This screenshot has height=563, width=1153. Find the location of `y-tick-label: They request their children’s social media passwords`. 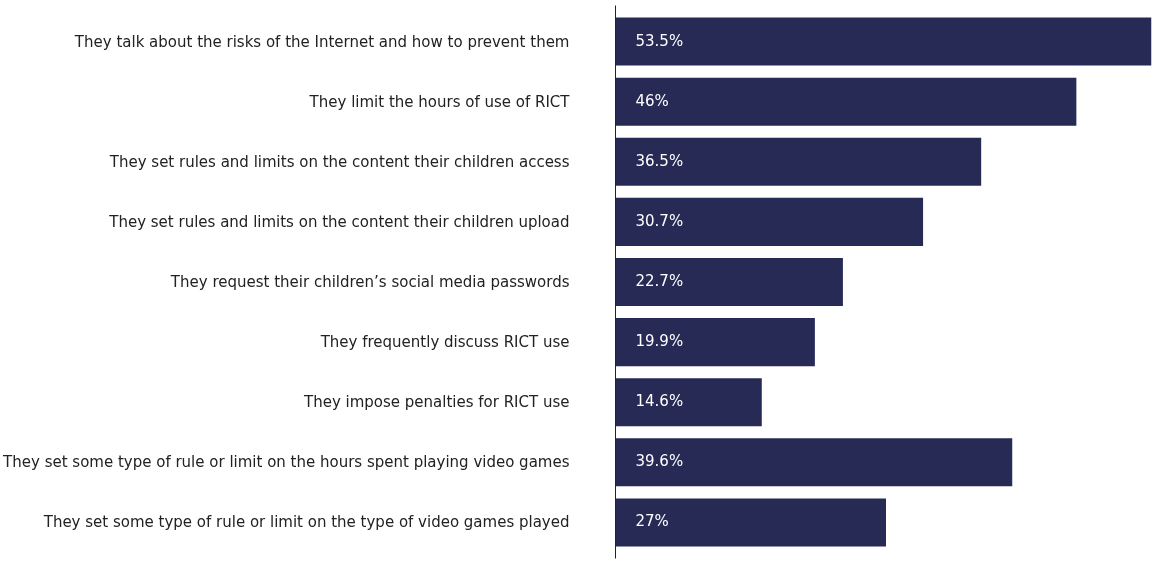

y-tick-label: They request their children’s social media passwords is located at coordinates (369, 282).